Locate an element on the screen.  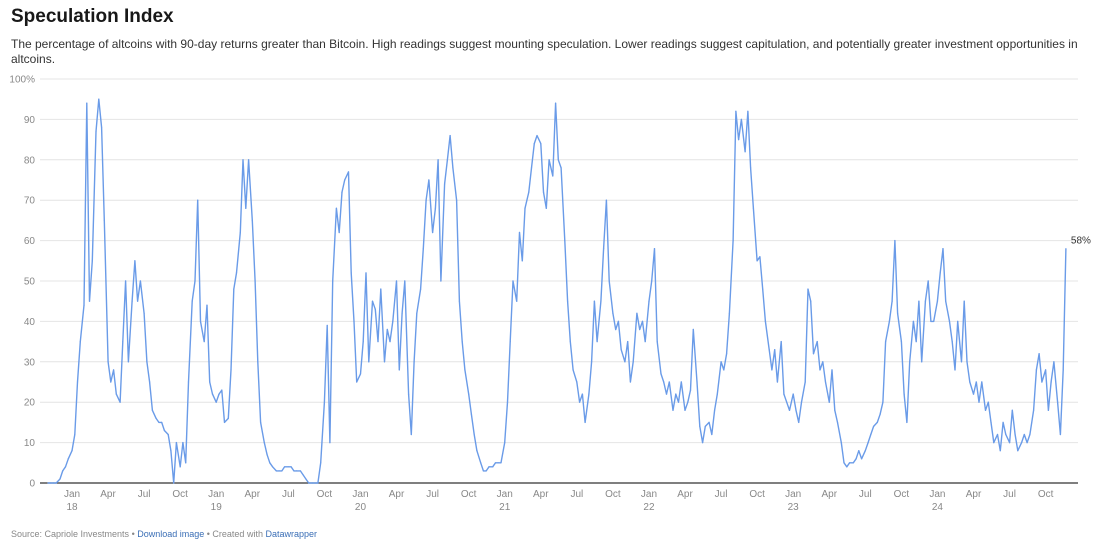
y-tick-label: 10 is located at coordinates (30, 443).